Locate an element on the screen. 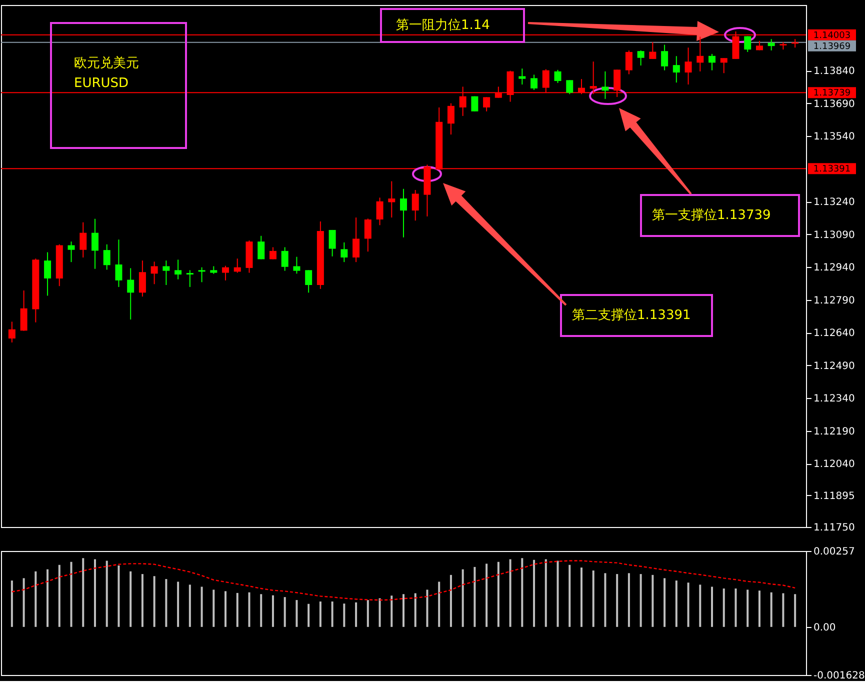 Image resolution: width=865 pixels, height=685 pixels. y-tick-label: 1.12640 is located at coordinates (834, 334).